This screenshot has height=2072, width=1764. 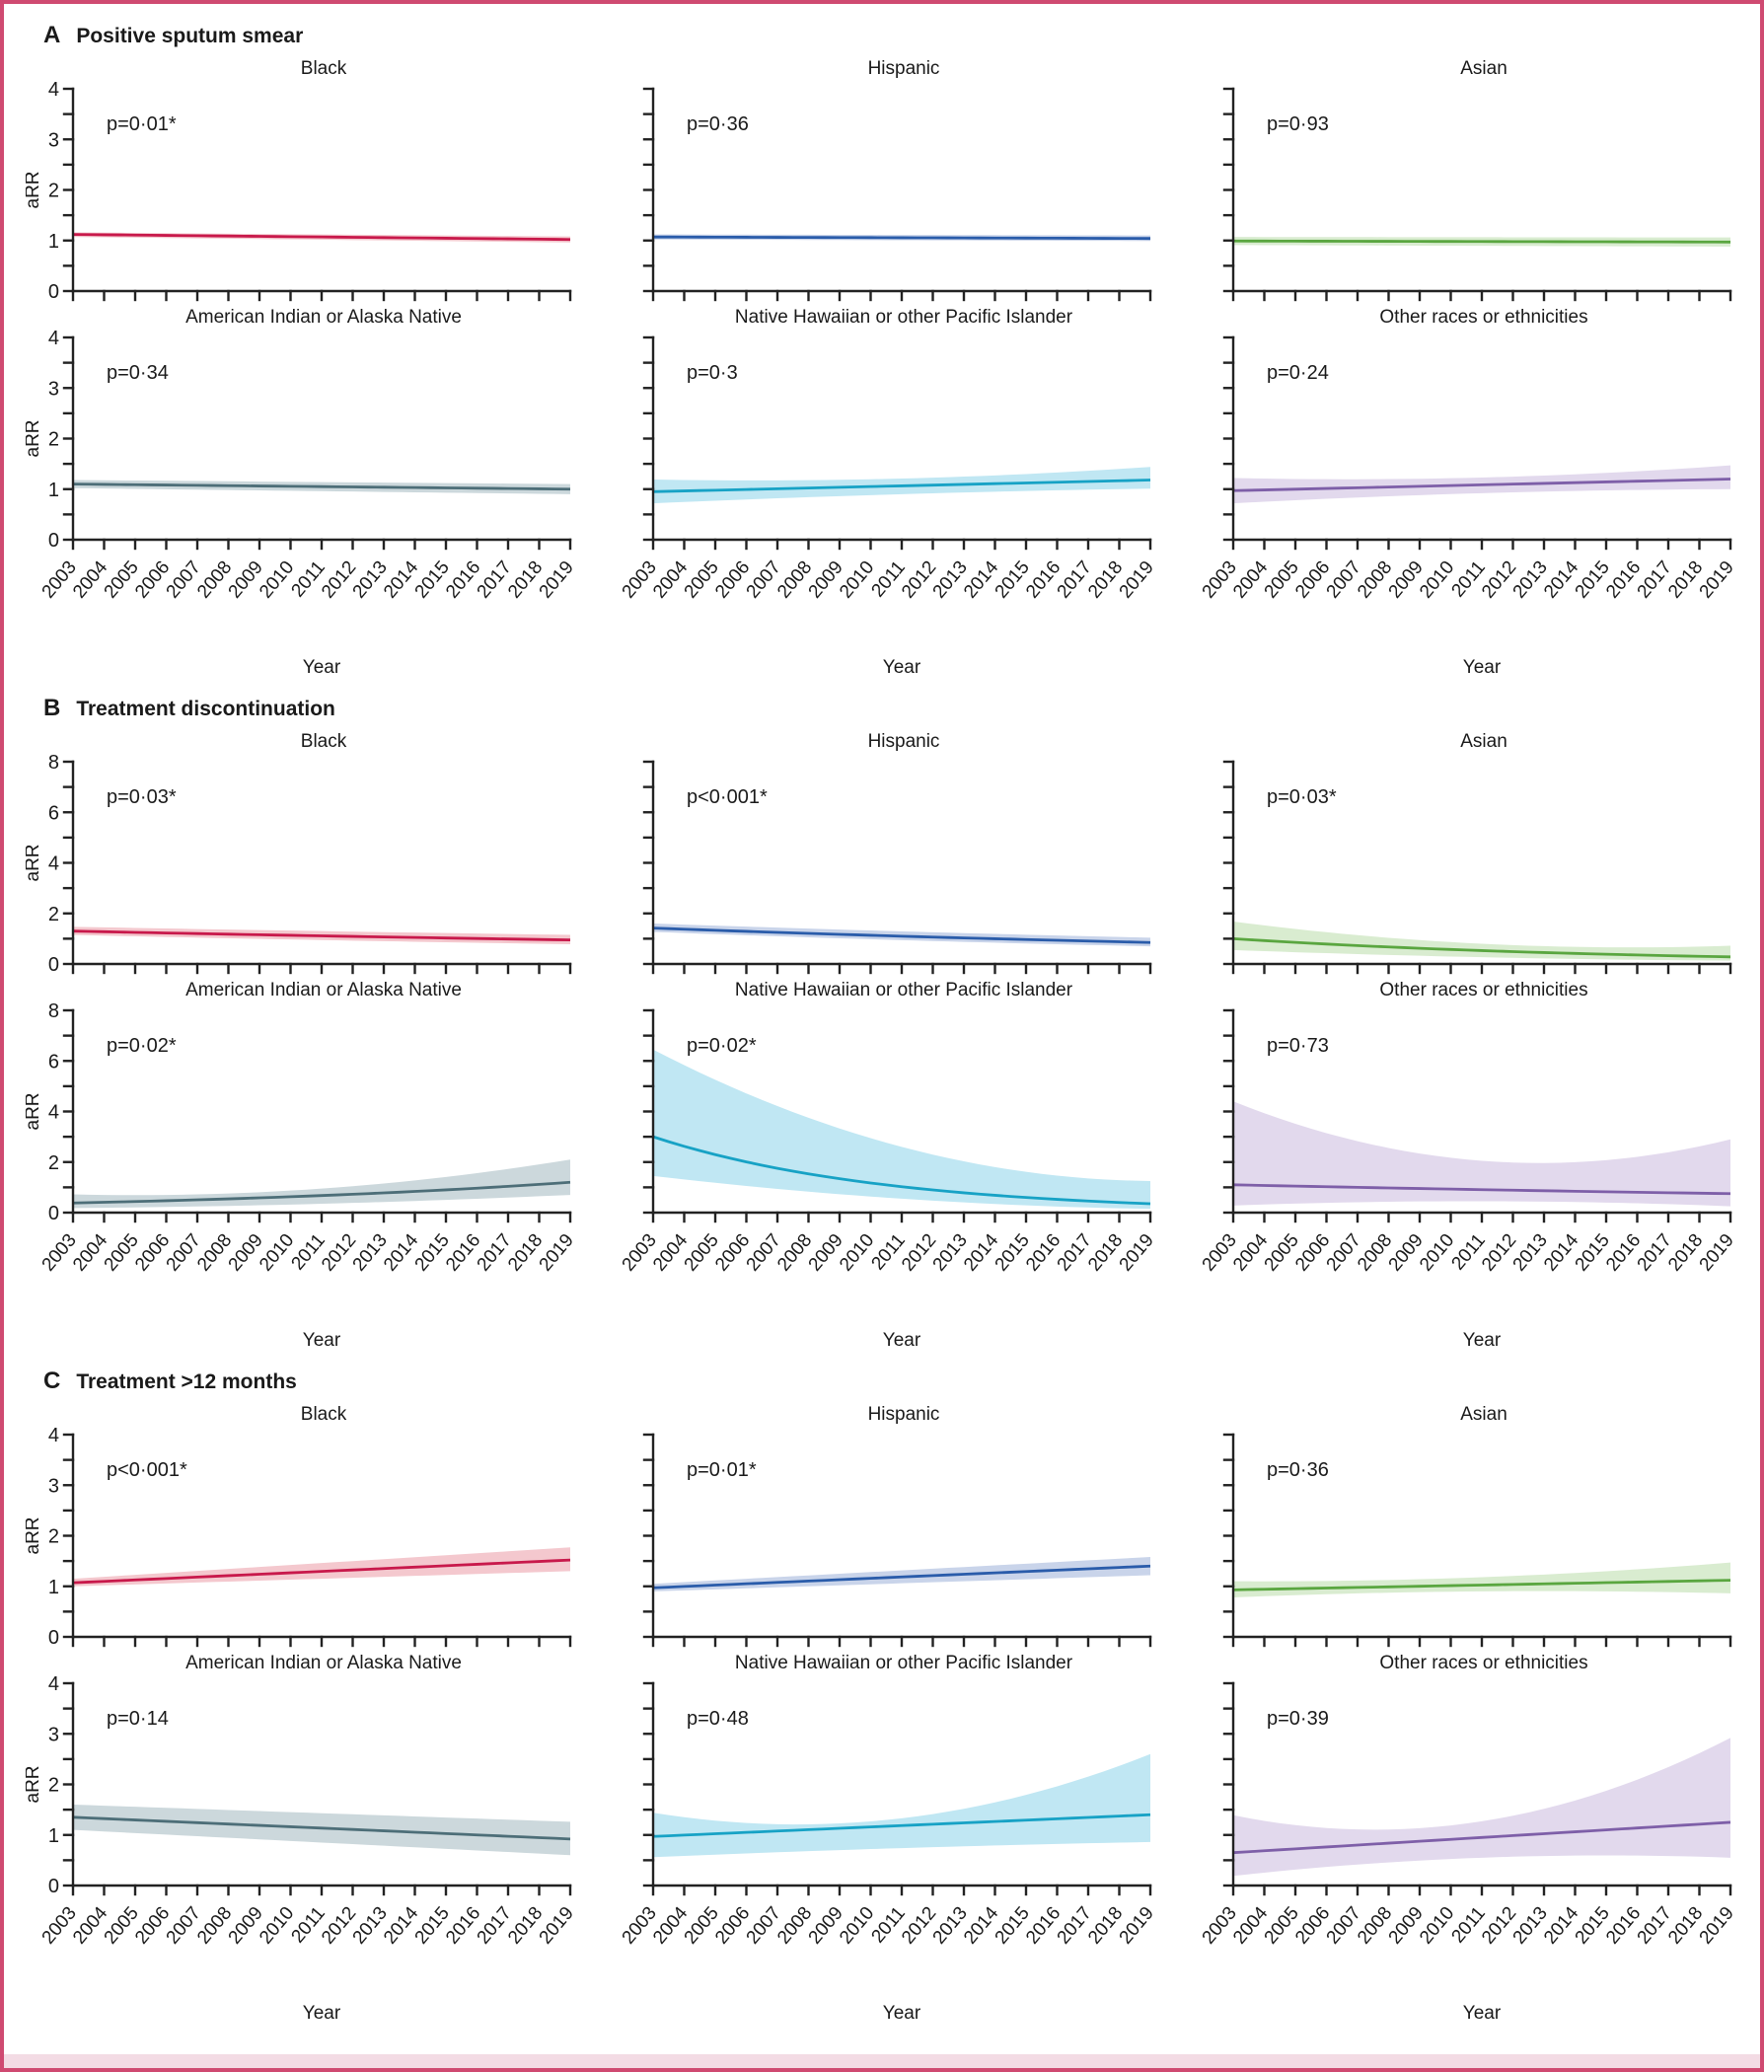 I want to click on chart-c-asian: p=0·36, so click(x=1477, y=1541).